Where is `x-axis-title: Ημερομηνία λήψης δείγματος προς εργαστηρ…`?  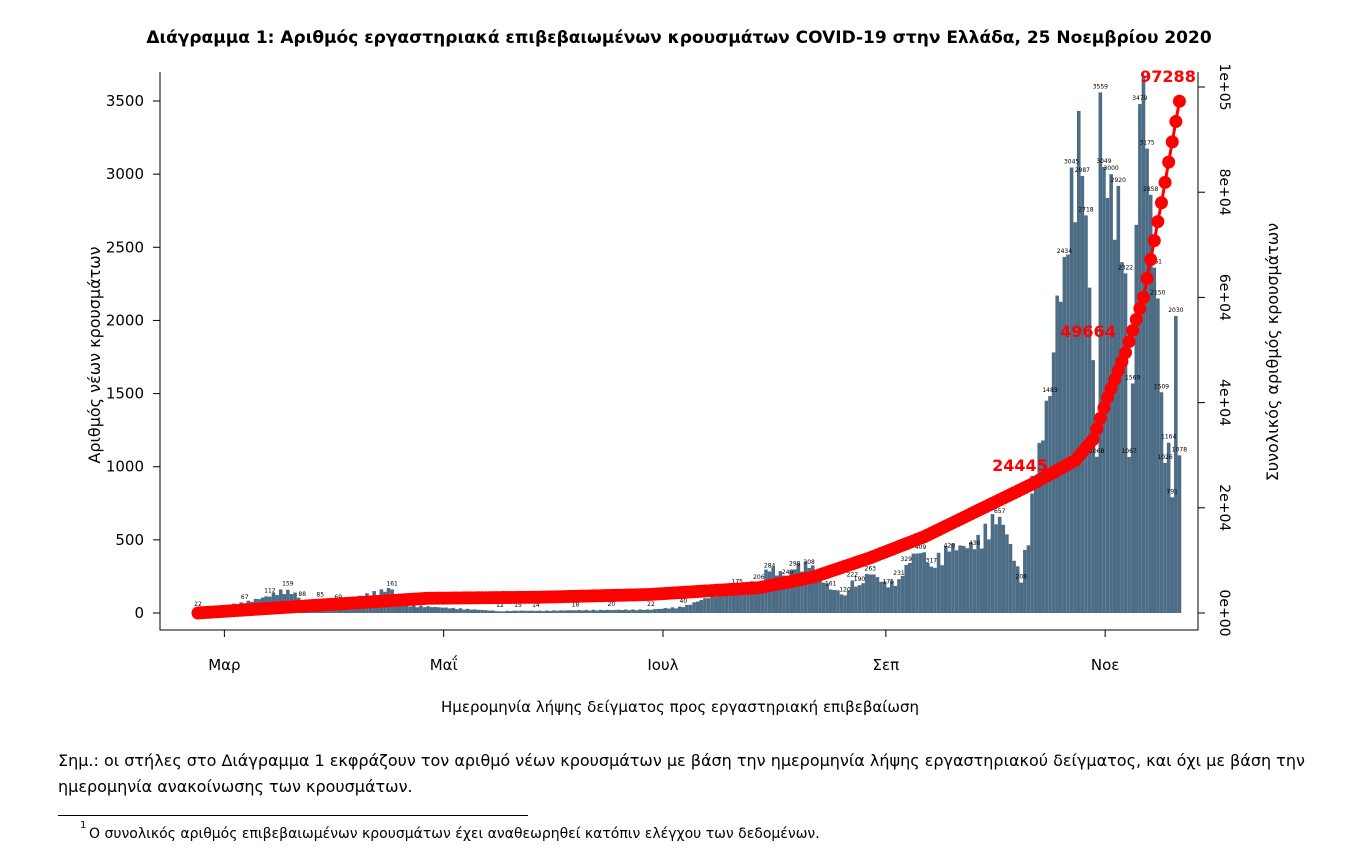 x-axis-title: Ημερομηνία λήψης δείγματος προς εργαστηρ… is located at coordinates (680, 707).